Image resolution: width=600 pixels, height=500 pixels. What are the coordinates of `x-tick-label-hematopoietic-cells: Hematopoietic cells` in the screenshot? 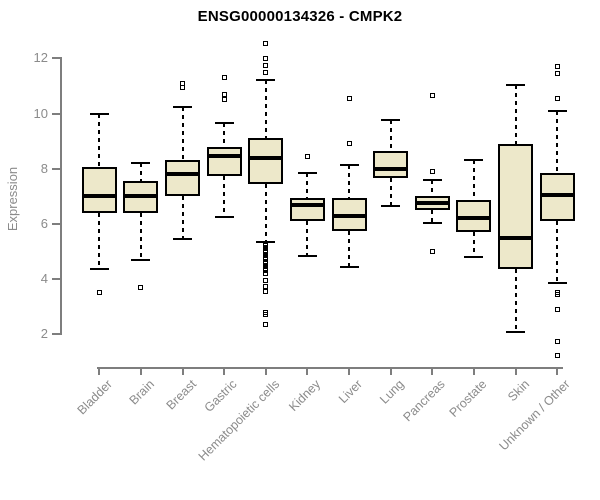 It's located at (239, 420).